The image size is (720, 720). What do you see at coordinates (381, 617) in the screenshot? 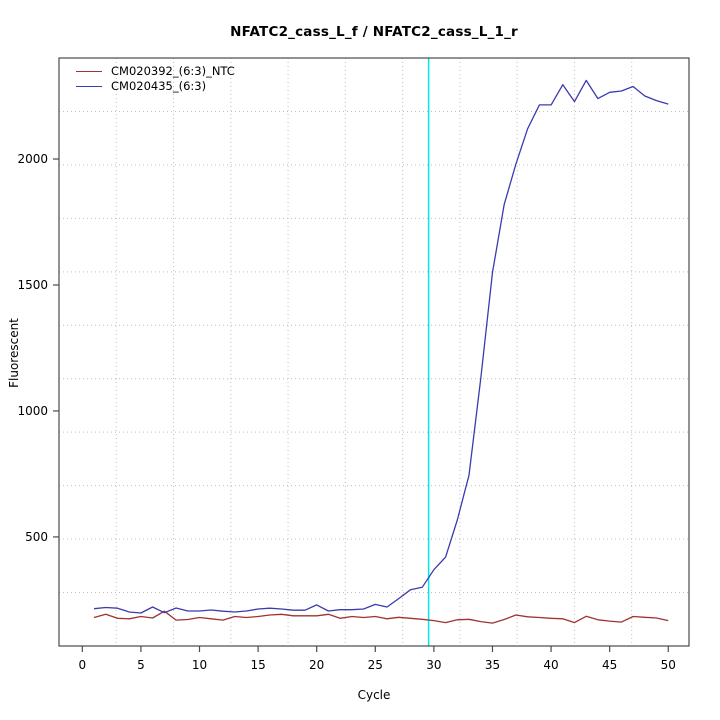
I see `series-line-ntc` at bounding box center [381, 617].